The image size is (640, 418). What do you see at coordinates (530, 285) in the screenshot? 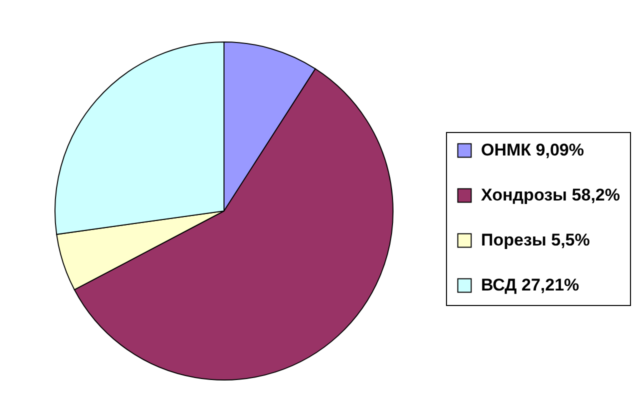
I see `legend-label: ВСД 27,21%` at bounding box center [530, 285].